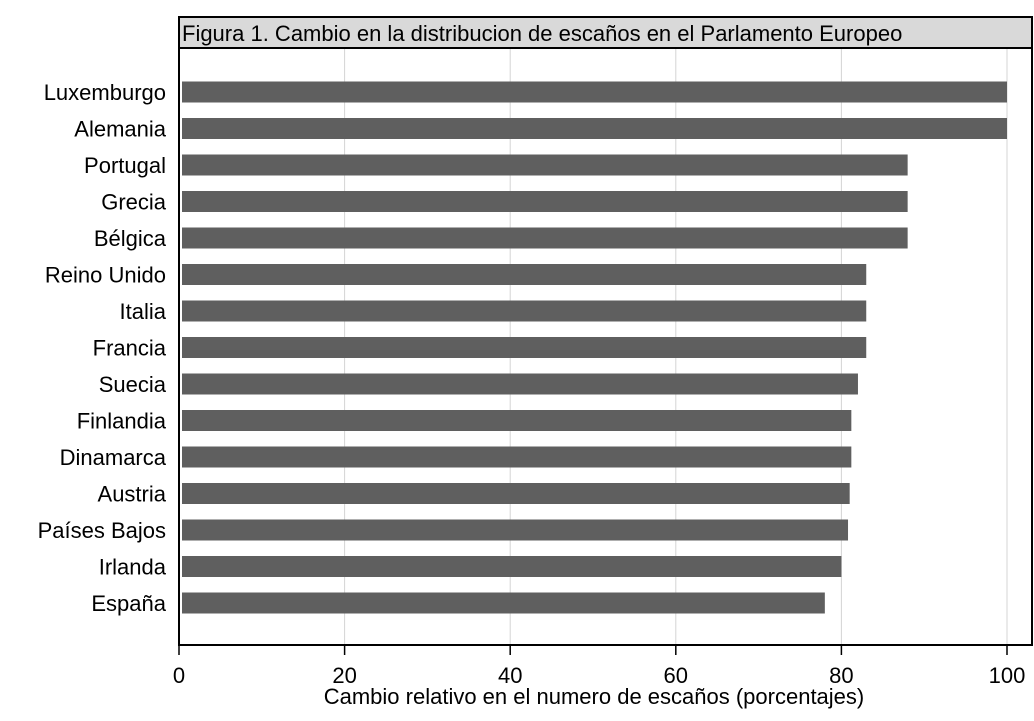 This screenshot has width=1034, height=721. What do you see at coordinates (841, 675) in the screenshot?
I see `tick-label: 80` at bounding box center [841, 675].